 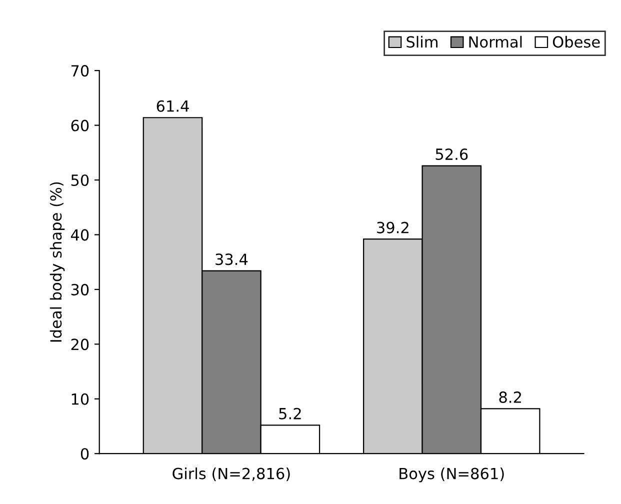 What do you see at coordinates (232, 260) in the screenshot?
I see `data-label: 33.4` at bounding box center [232, 260].